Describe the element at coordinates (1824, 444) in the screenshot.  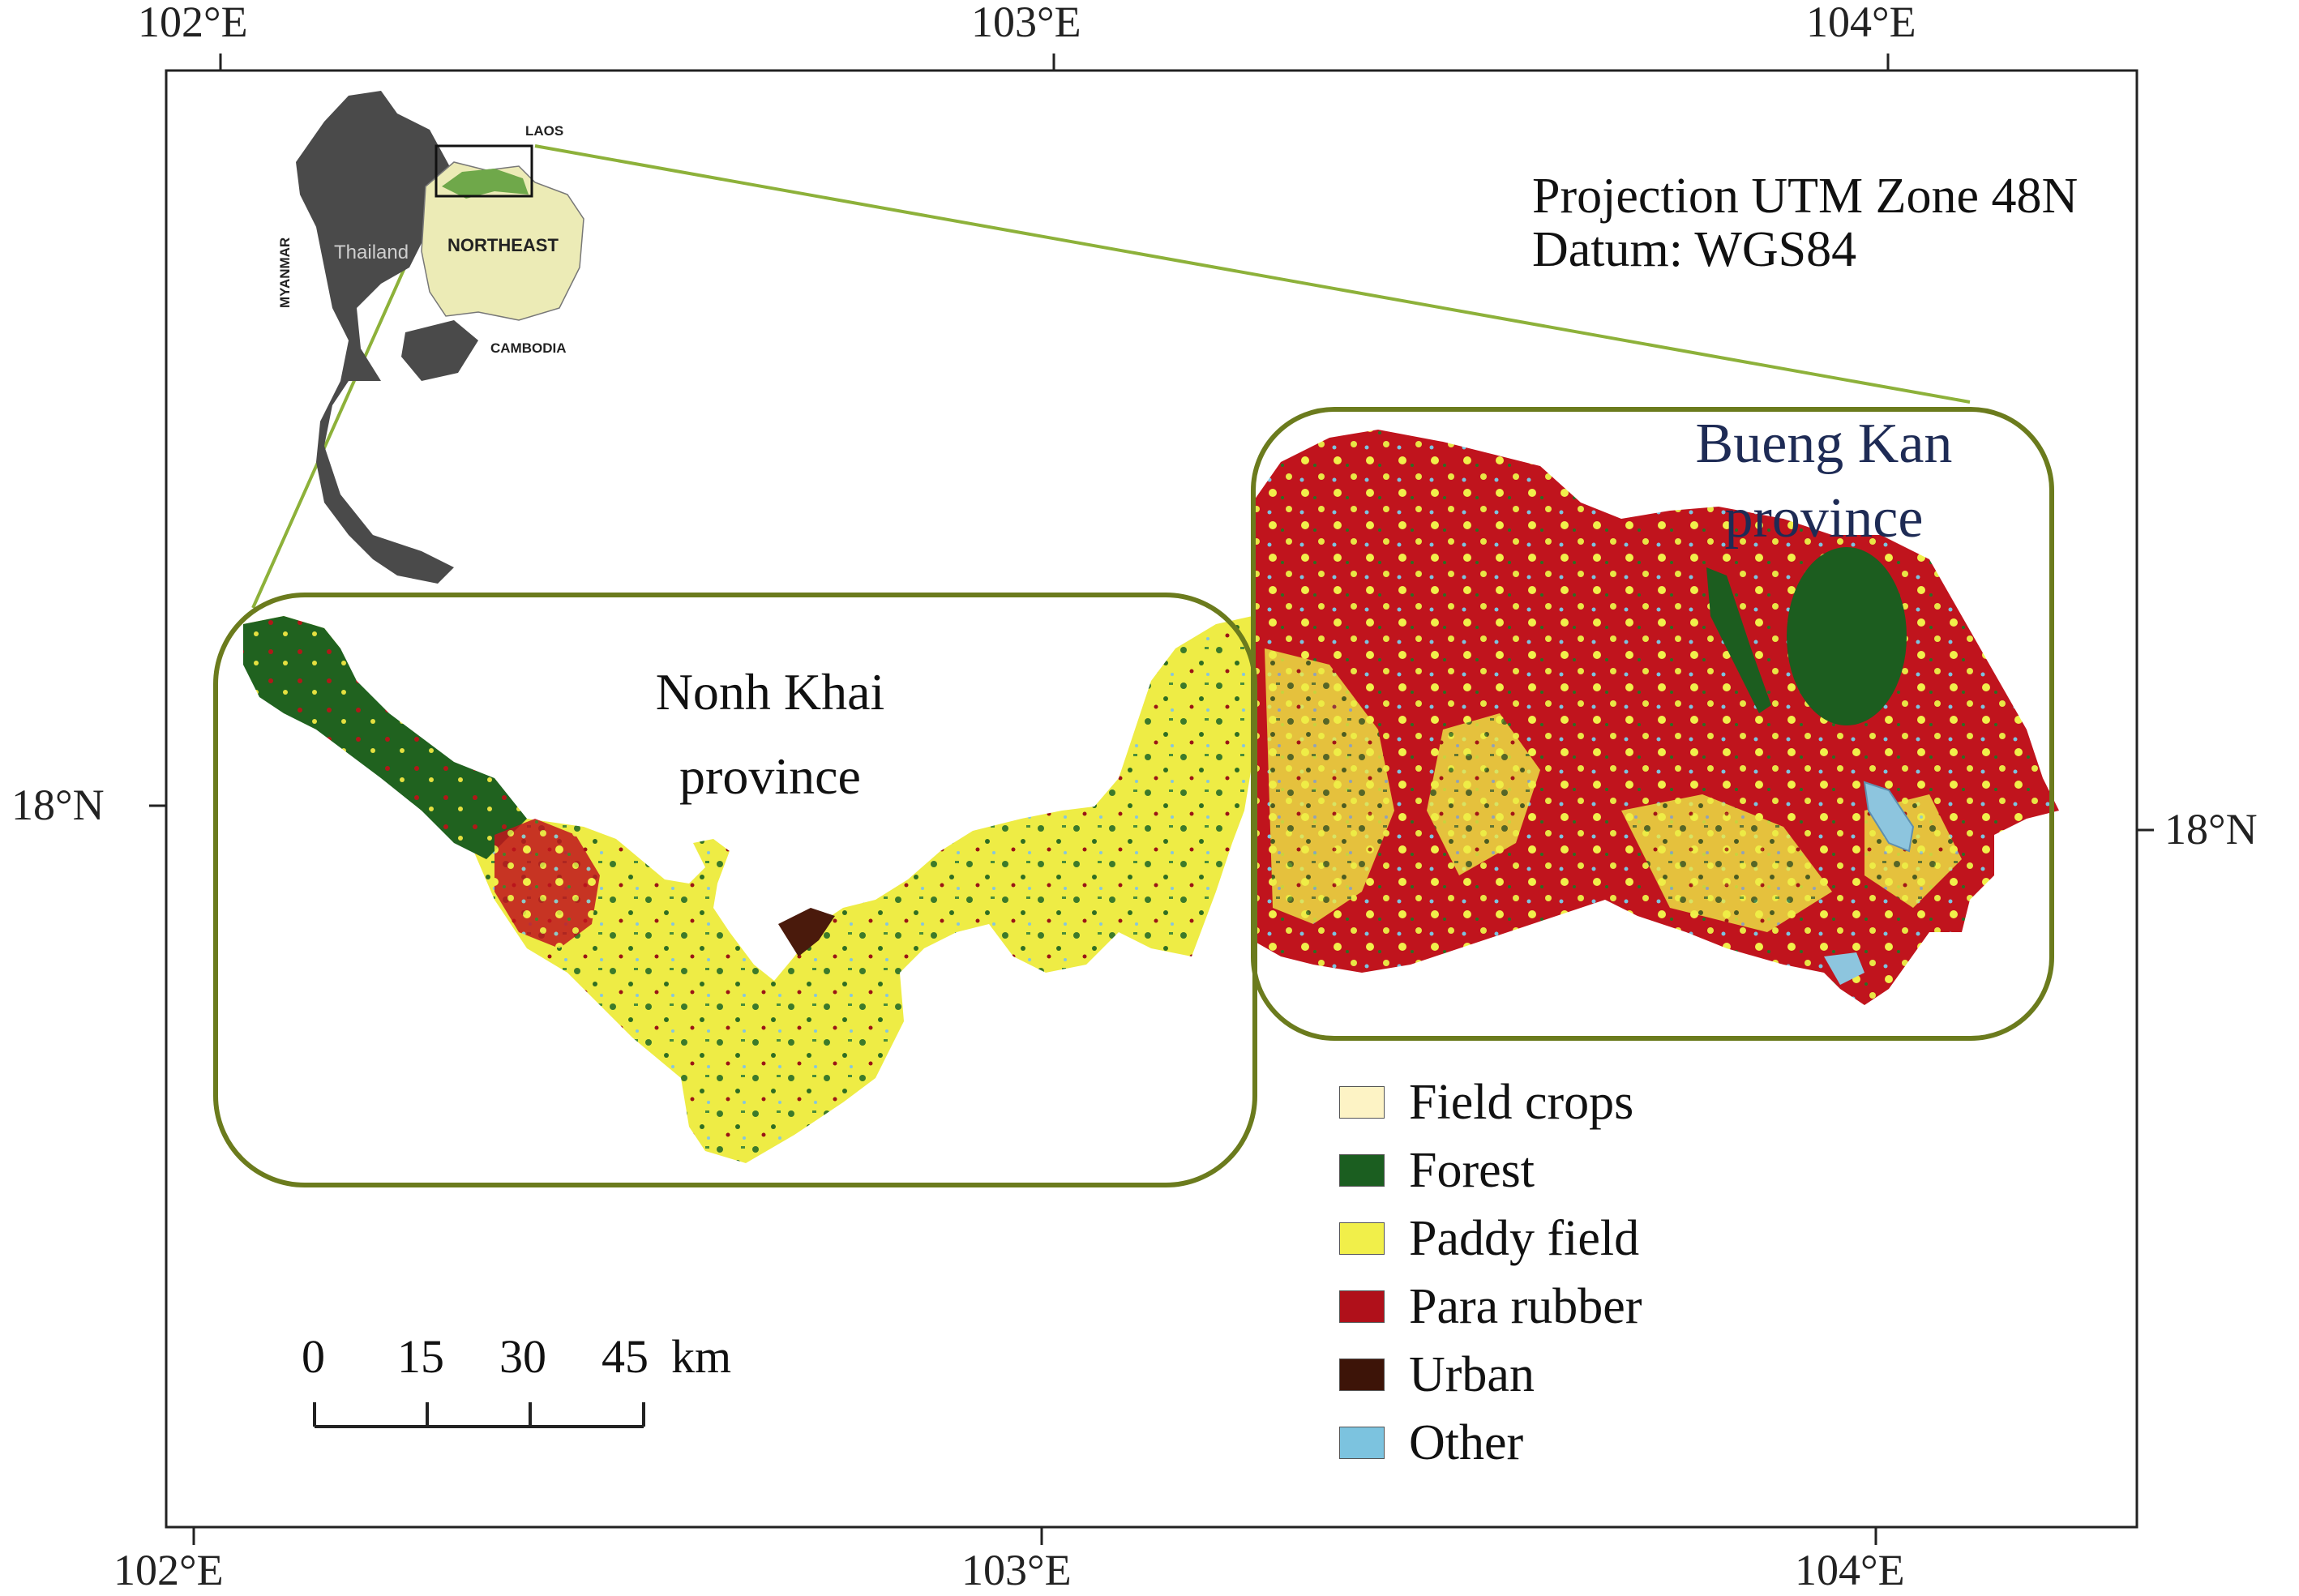
I see `bueng-kan-label-line1: Bueng Kan` at that location.